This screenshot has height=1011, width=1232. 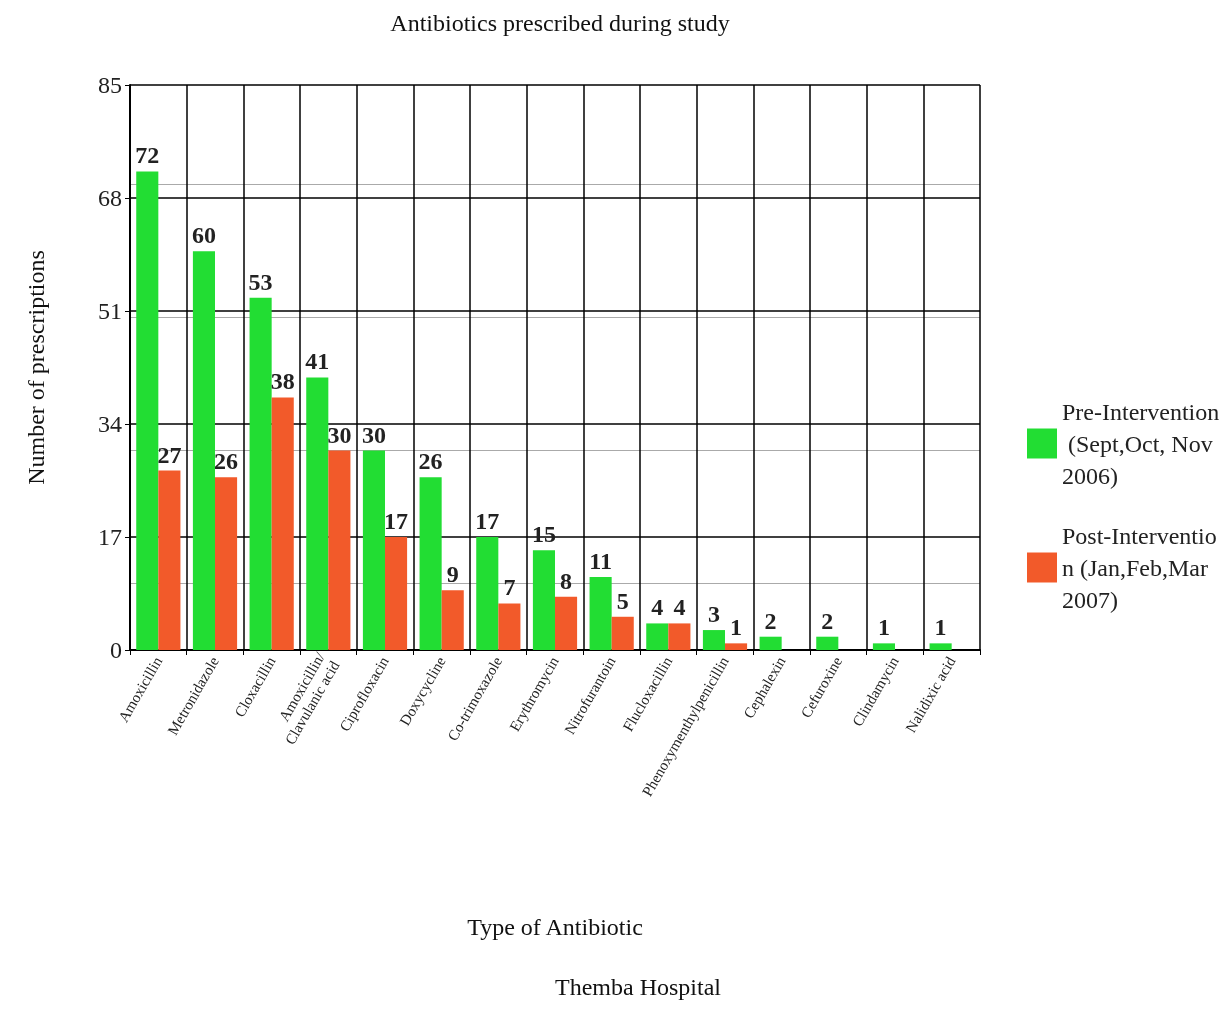 I want to click on data-label: 9, so click(x=452, y=574).